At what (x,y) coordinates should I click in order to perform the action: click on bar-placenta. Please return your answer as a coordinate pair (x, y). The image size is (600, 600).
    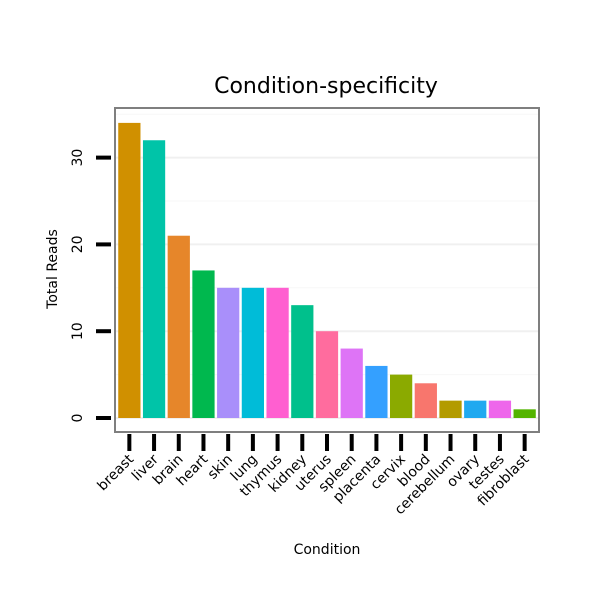
    Looking at the image, I should click on (376, 391).